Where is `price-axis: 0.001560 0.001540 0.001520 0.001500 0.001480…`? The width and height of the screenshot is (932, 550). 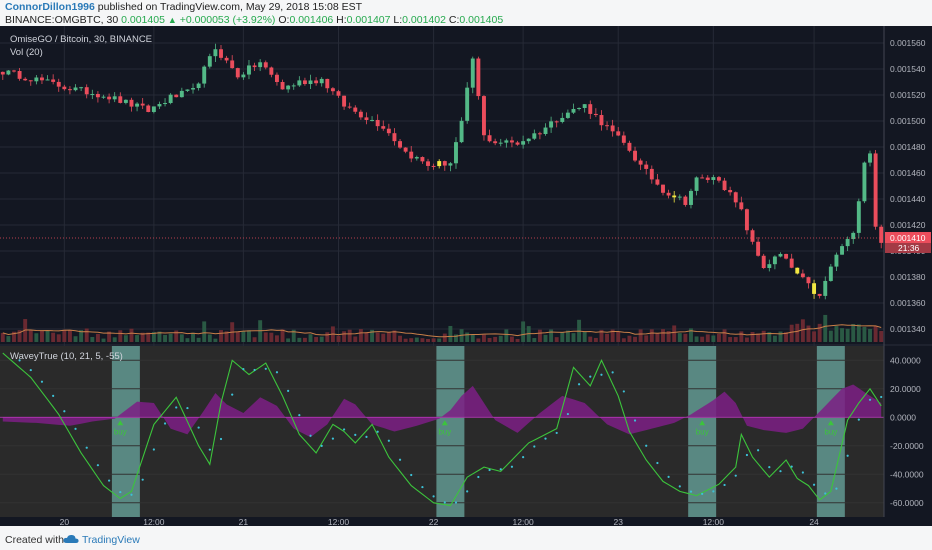 price-axis: 0.001560 0.001540 0.001520 0.001500 0.001480… is located at coordinates (908, 186).